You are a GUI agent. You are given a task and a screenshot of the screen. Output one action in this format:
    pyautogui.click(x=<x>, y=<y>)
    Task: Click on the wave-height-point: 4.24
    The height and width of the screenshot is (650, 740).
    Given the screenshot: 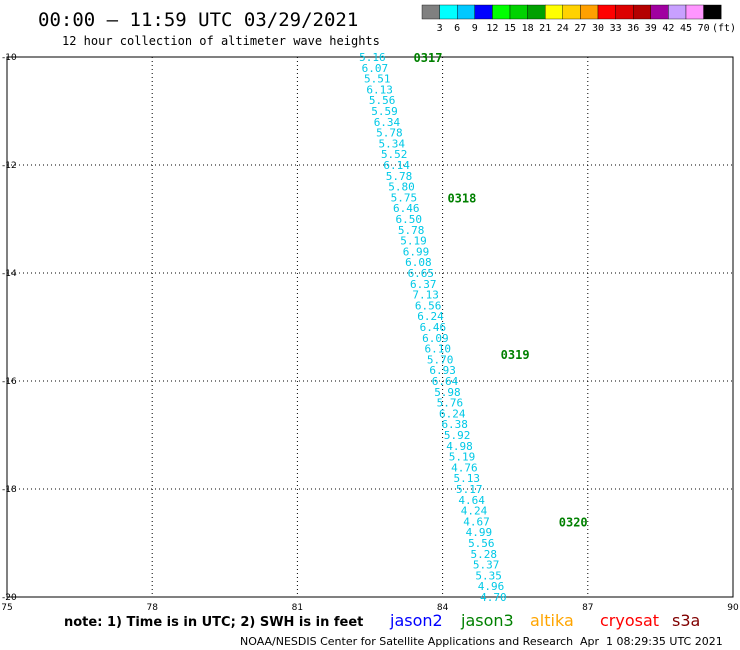 What is the action you would take?
    pyautogui.click(x=474, y=511)
    